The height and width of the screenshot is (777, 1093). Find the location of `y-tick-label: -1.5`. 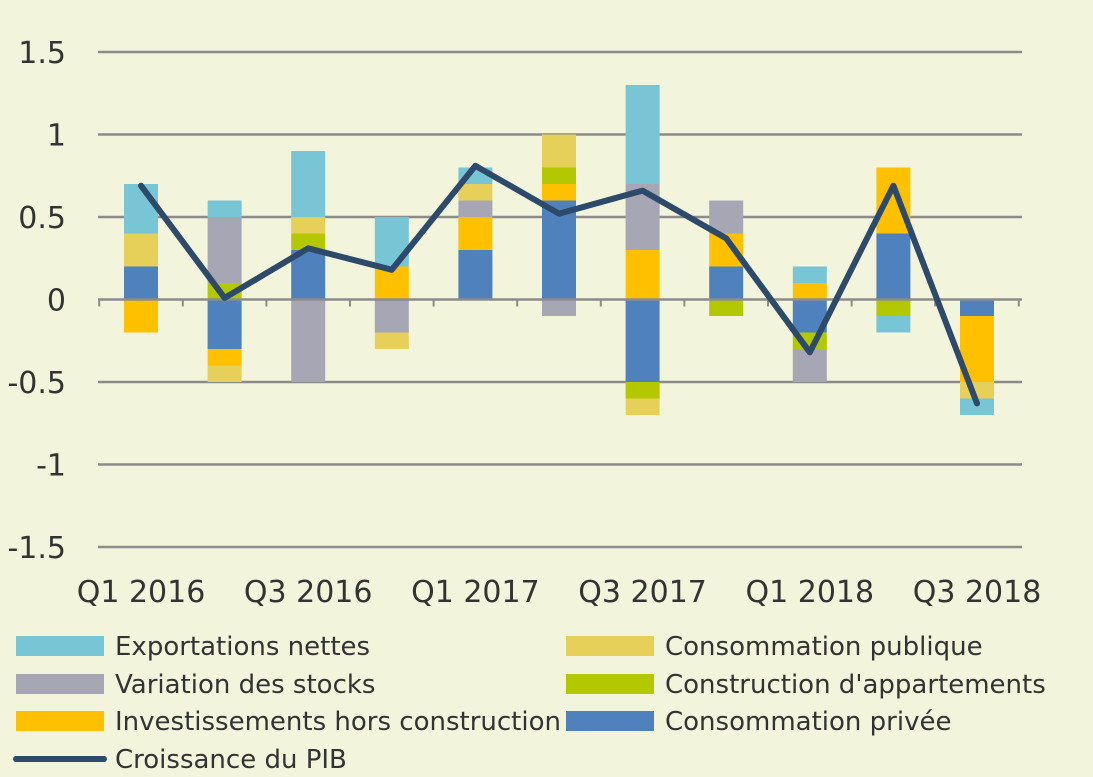

y-tick-label: -1.5 is located at coordinates (36, 548).